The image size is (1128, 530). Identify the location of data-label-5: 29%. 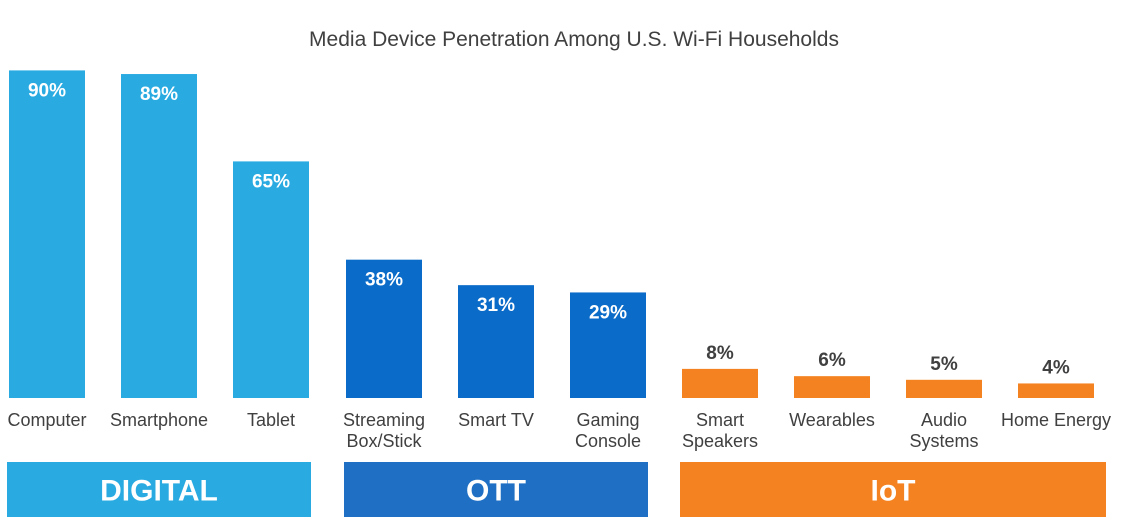
(608, 312).